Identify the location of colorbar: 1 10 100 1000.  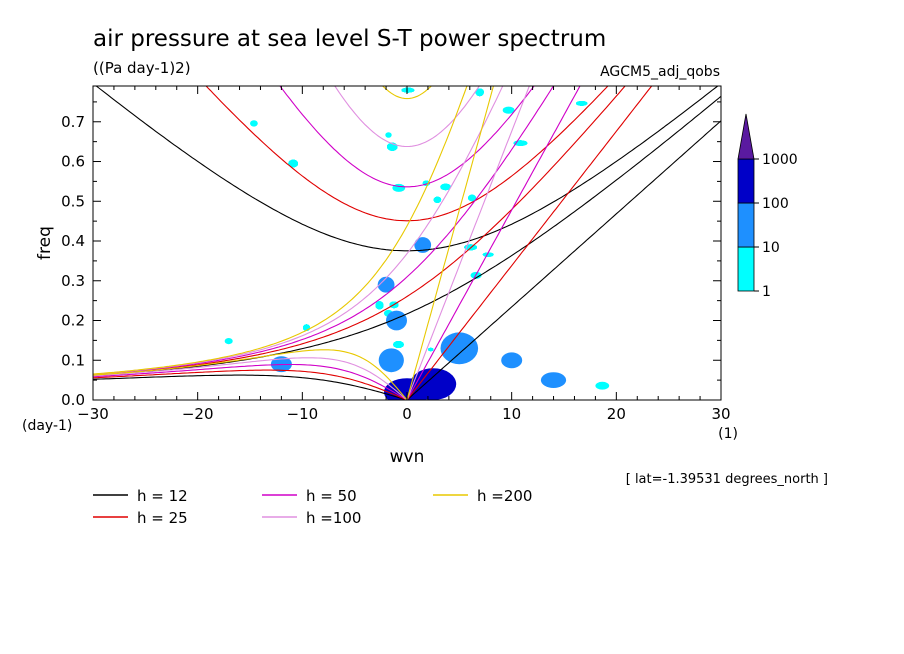
(767, 206).